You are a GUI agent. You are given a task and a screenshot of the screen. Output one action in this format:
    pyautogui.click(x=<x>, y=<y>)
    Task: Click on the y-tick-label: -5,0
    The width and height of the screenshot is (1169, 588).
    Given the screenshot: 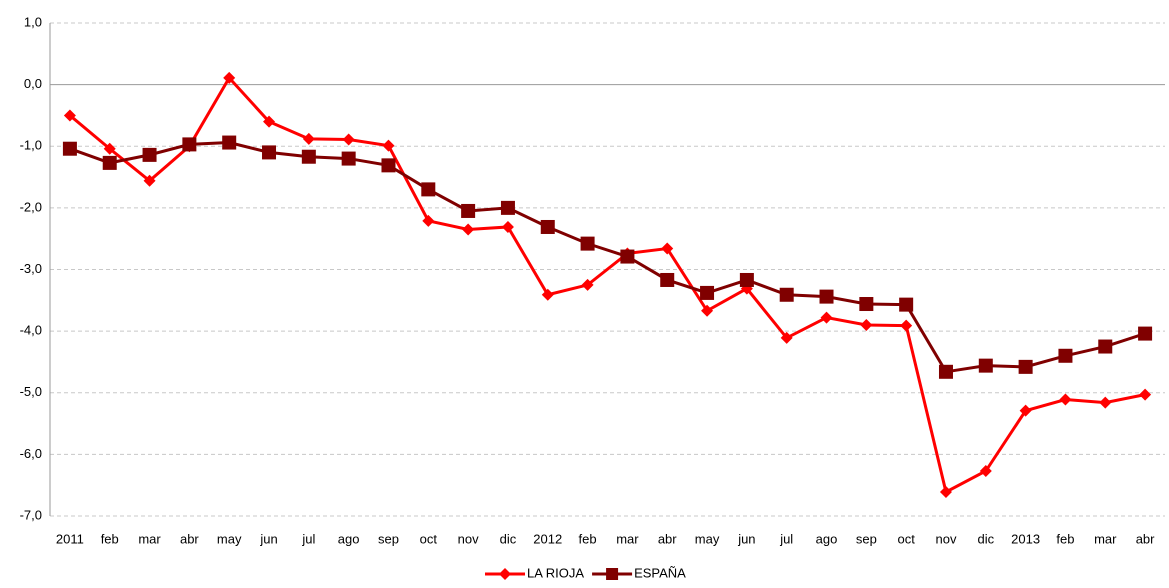 What is the action you would take?
    pyautogui.click(x=31, y=391)
    